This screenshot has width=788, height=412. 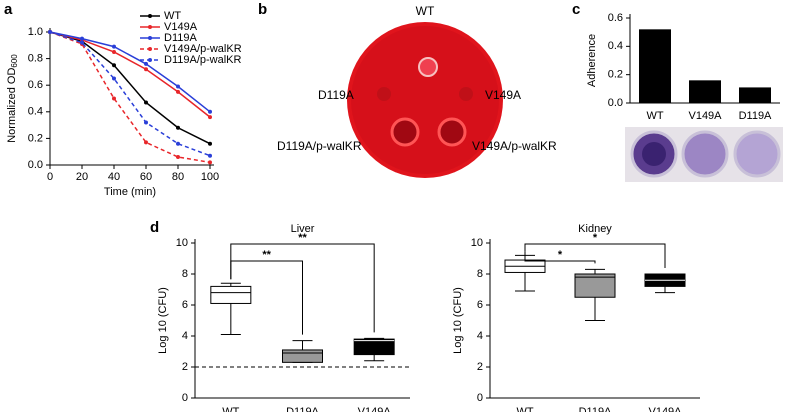 I want to click on y-tick-label: 0.2, so click(x=35, y=138).